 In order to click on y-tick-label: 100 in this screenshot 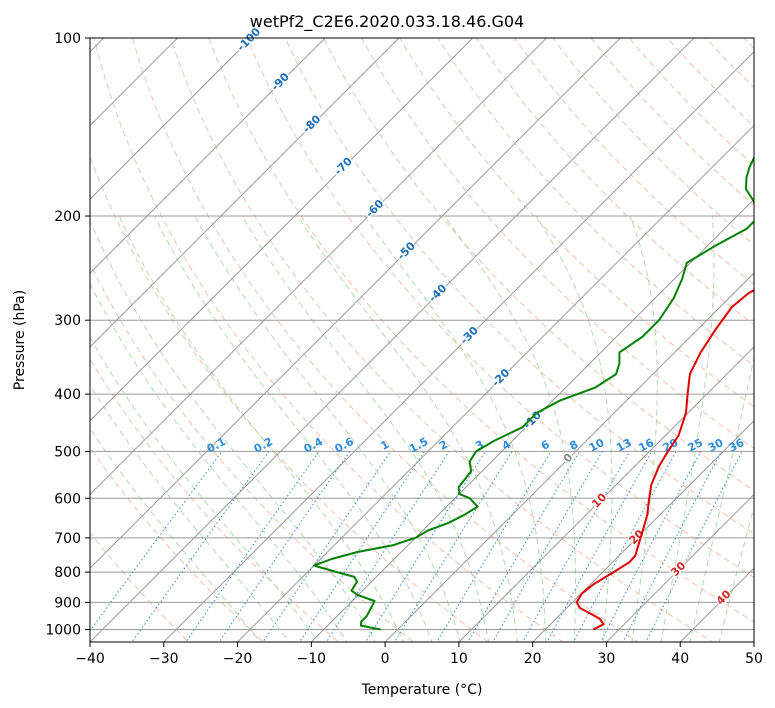, I will do `click(67, 39)`.